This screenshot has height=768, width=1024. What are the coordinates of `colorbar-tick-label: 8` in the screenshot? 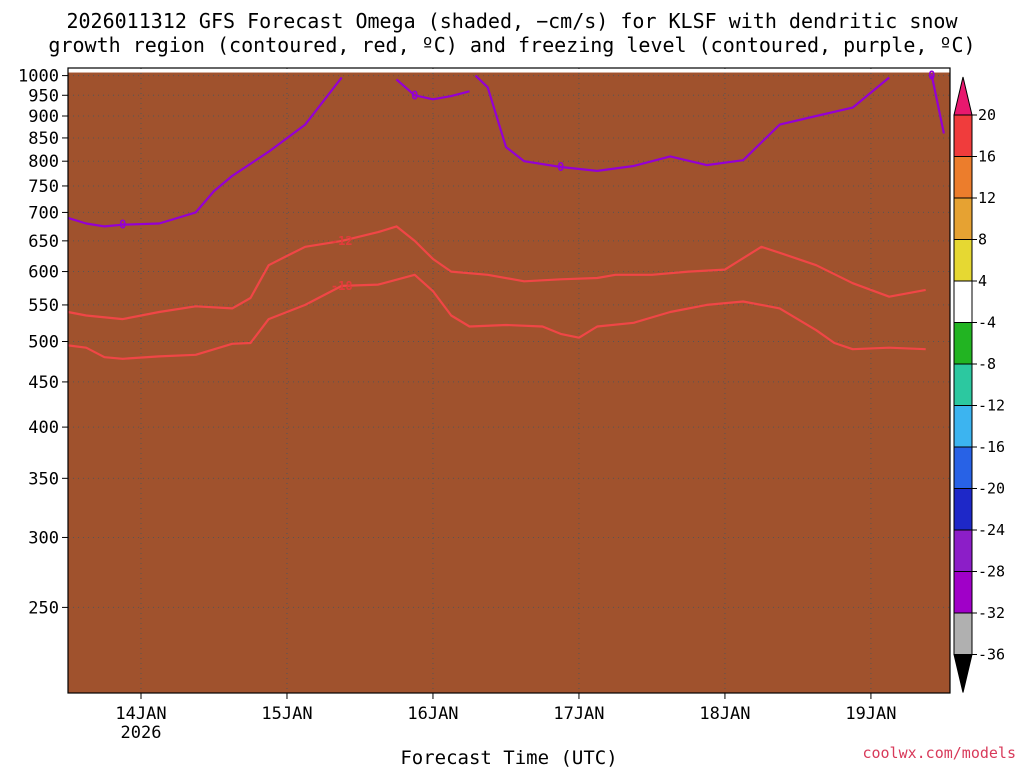 It's located at (982, 240).